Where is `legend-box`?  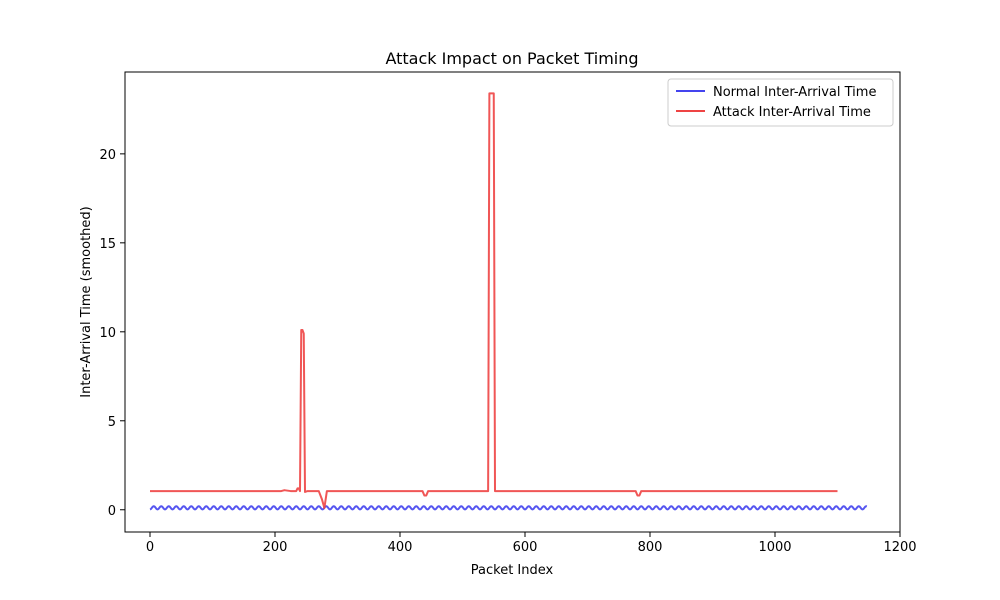
legend-box is located at coordinates (780, 102).